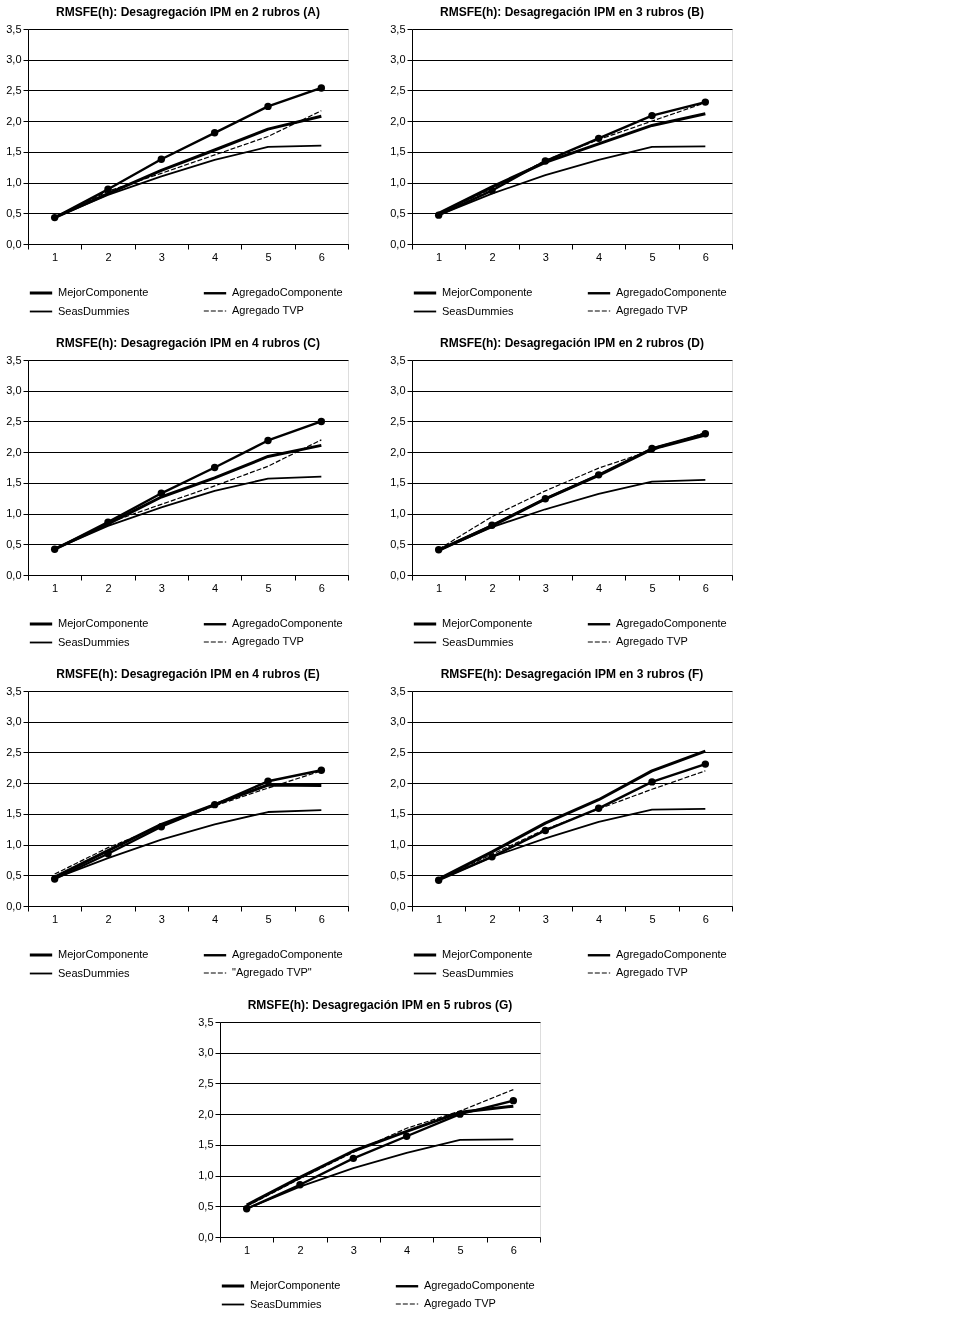 This screenshot has width=959, height=1332. What do you see at coordinates (572, 674) in the screenshot?
I see `chart-title: RMSFE(h): Desagregación IPM en 3 rubros (F)` at bounding box center [572, 674].